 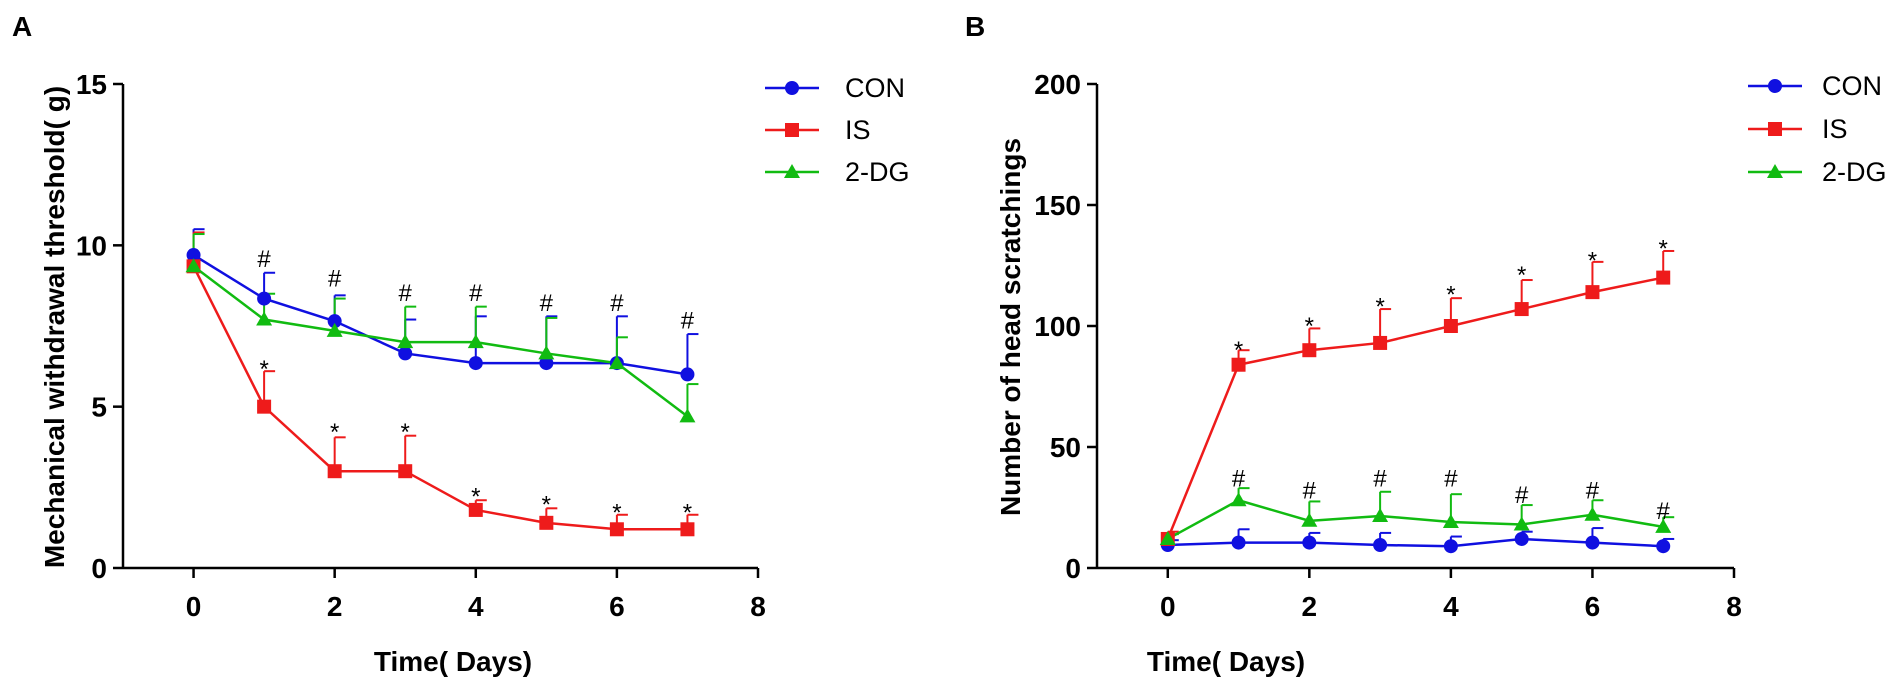 What do you see at coordinates (91, 84) in the screenshot?
I see `y-tick-label-a-3: 15` at bounding box center [91, 84].